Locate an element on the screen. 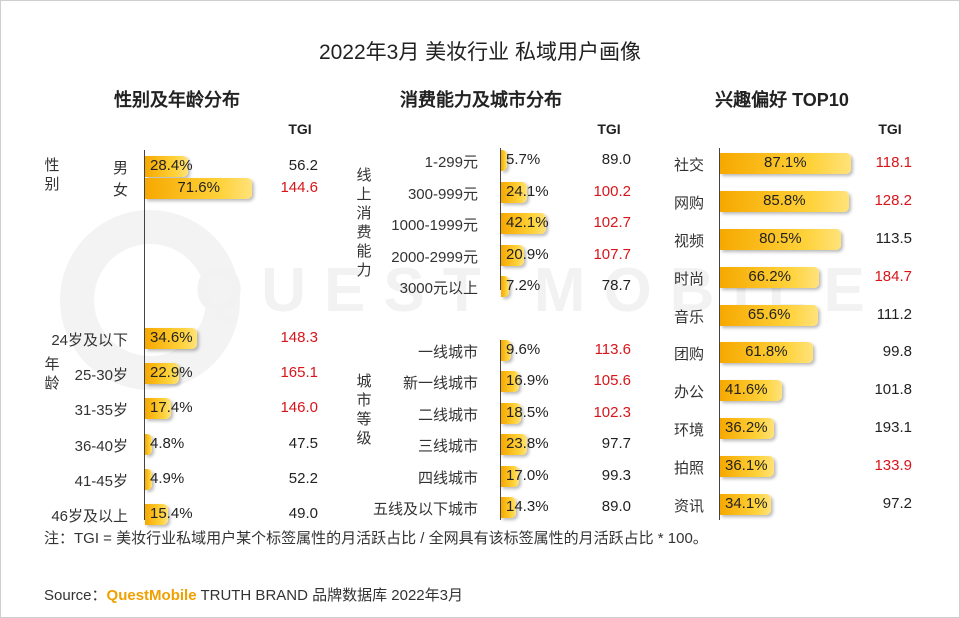 The image size is (960, 618). tgi-value: 100.2 is located at coordinates (612, 191).